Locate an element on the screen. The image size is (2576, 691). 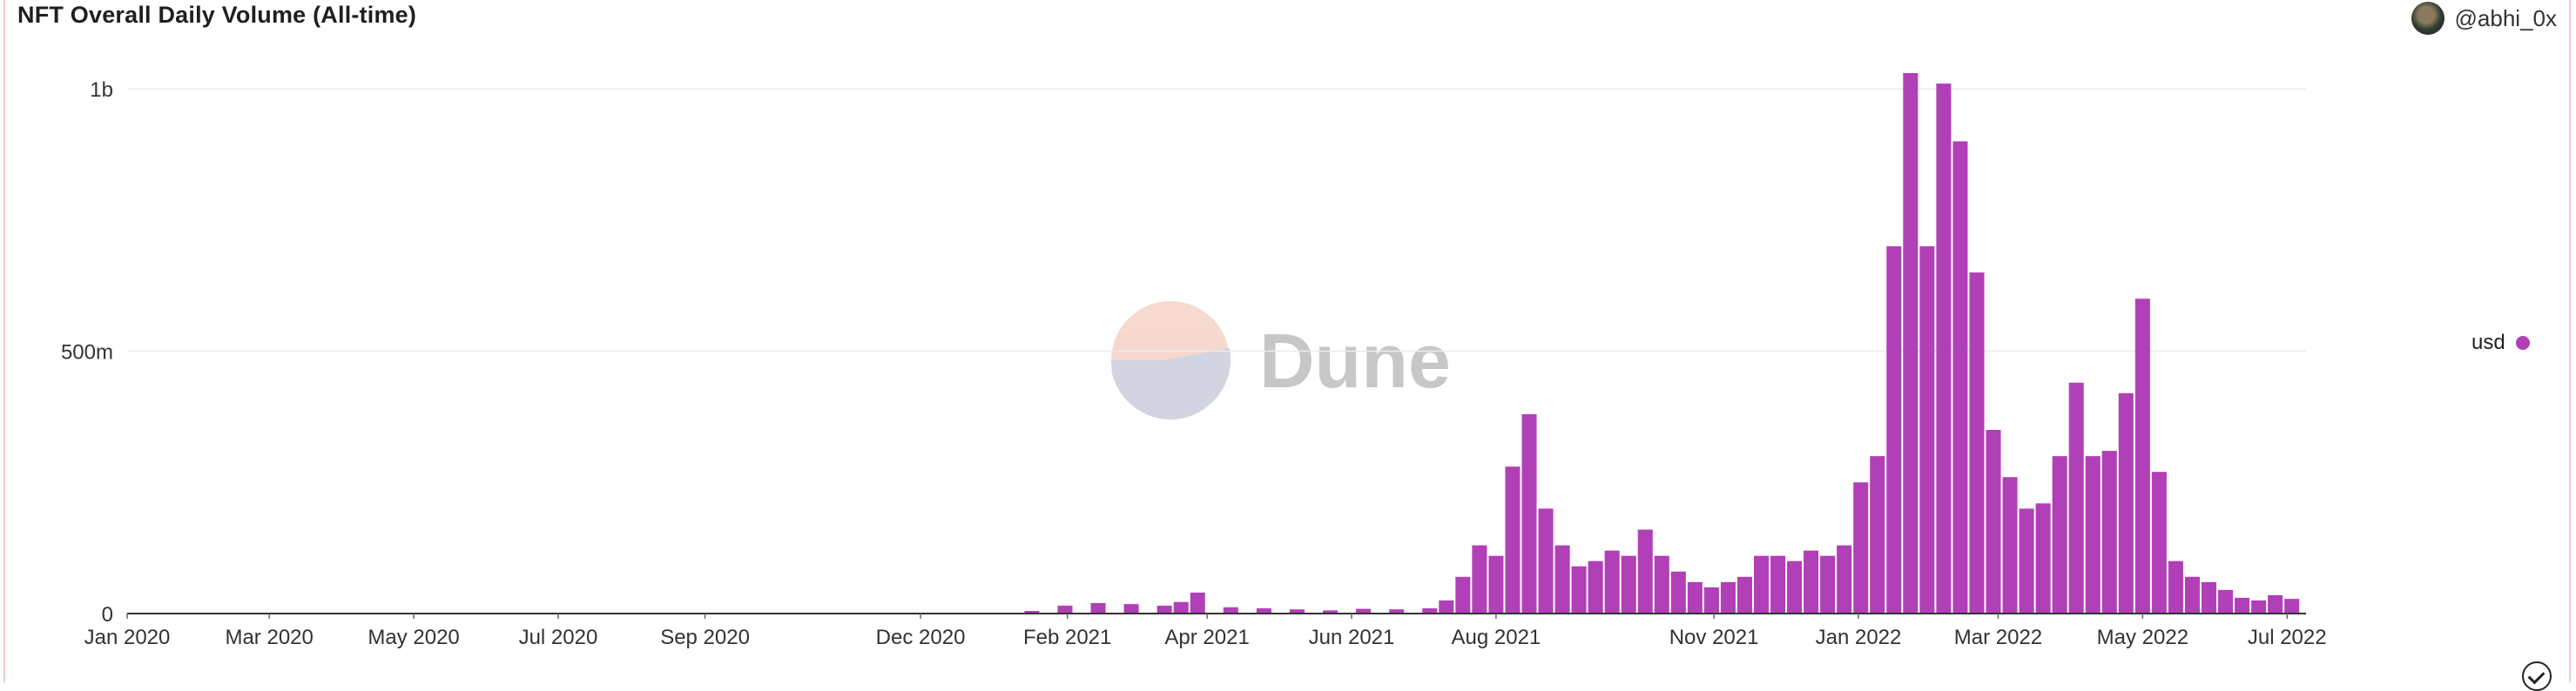
author-link: @abhi_0x is located at coordinates (2484, 18).